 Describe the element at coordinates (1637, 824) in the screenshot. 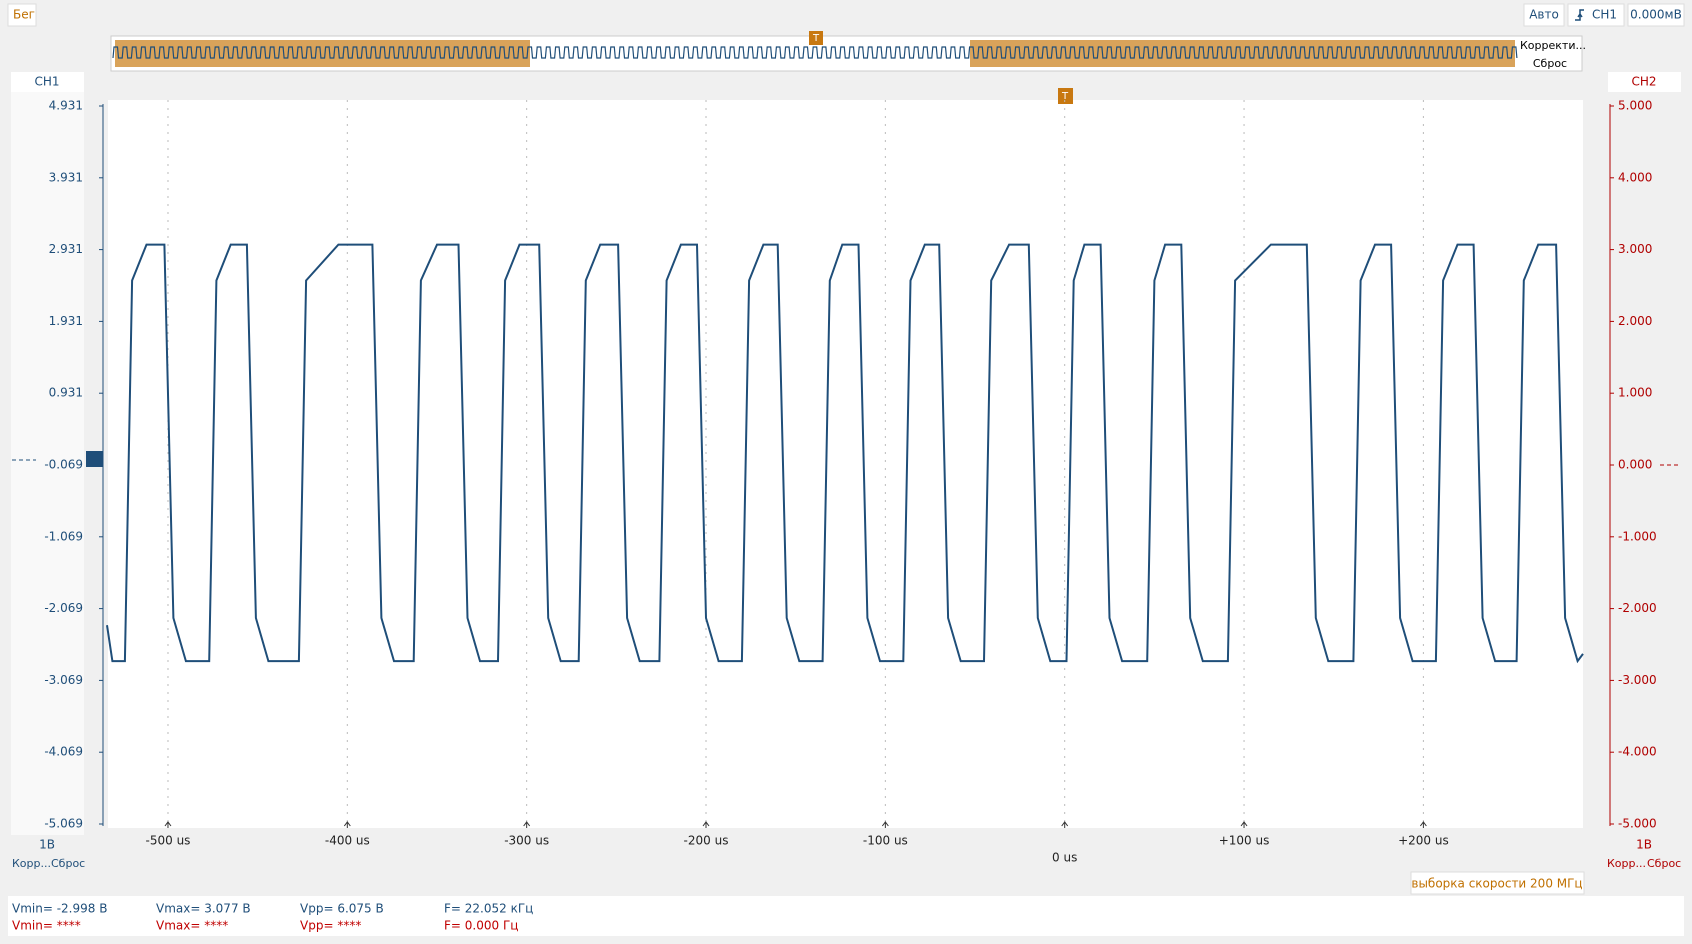

I see `y2-tick-label: -5.000` at that location.